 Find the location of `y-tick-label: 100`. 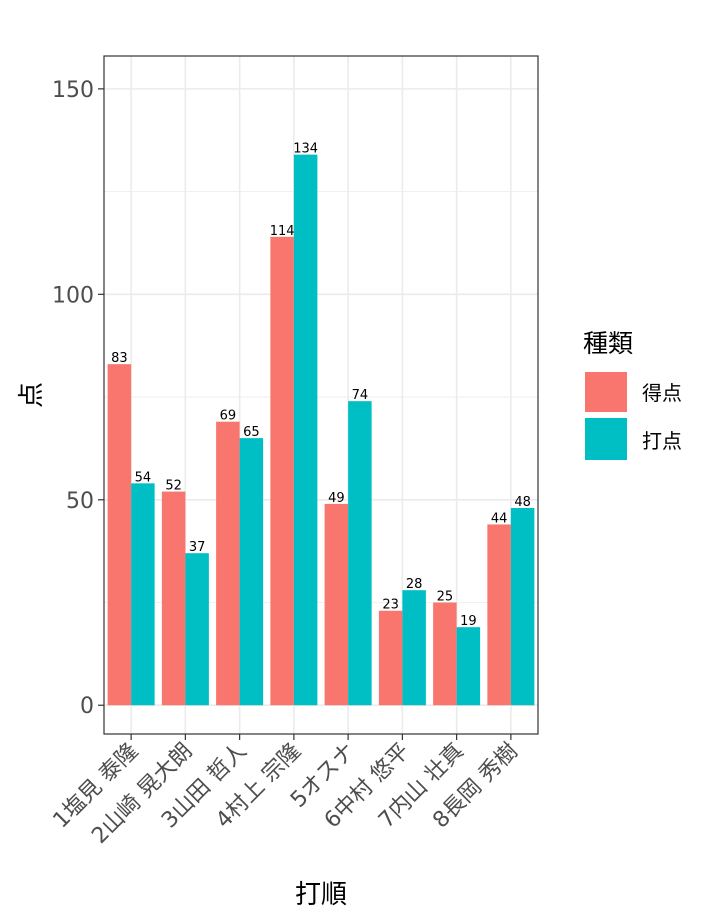

y-tick-label: 100 is located at coordinates (73, 295).